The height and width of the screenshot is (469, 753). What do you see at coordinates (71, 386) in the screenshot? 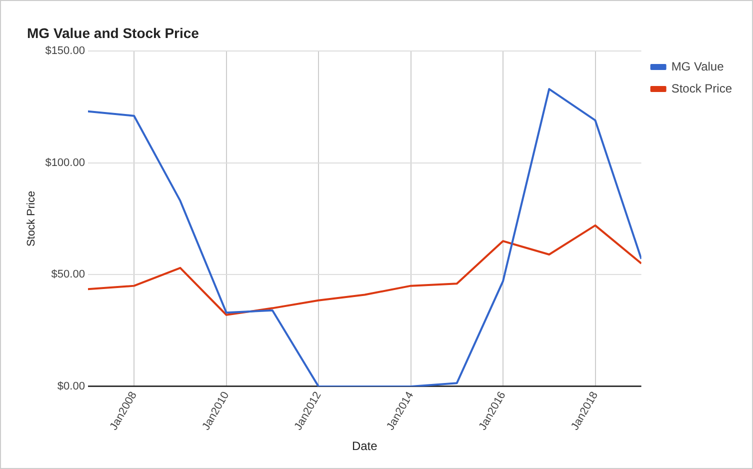
I see `y-tick-label: $0.00` at bounding box center [71, 386].